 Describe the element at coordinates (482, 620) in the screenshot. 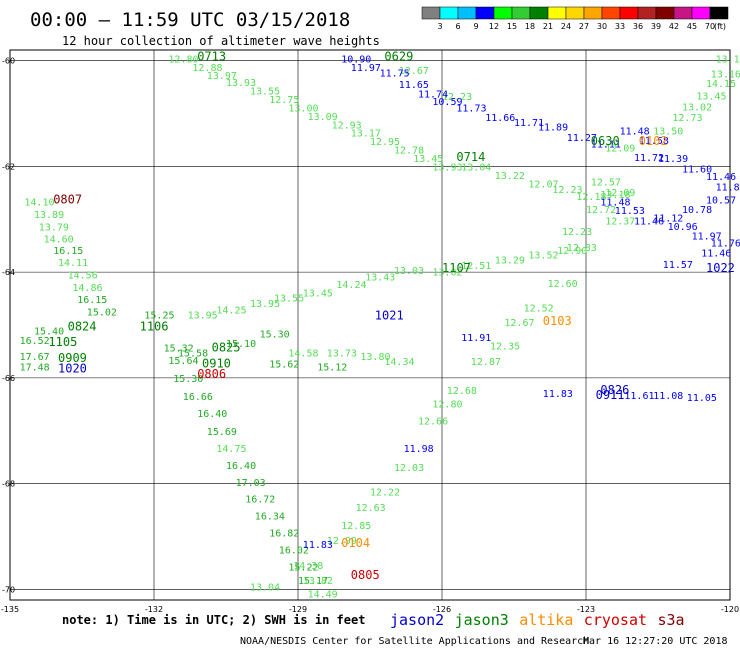

I see `satellite-legend-jason3: jason3` at that location.